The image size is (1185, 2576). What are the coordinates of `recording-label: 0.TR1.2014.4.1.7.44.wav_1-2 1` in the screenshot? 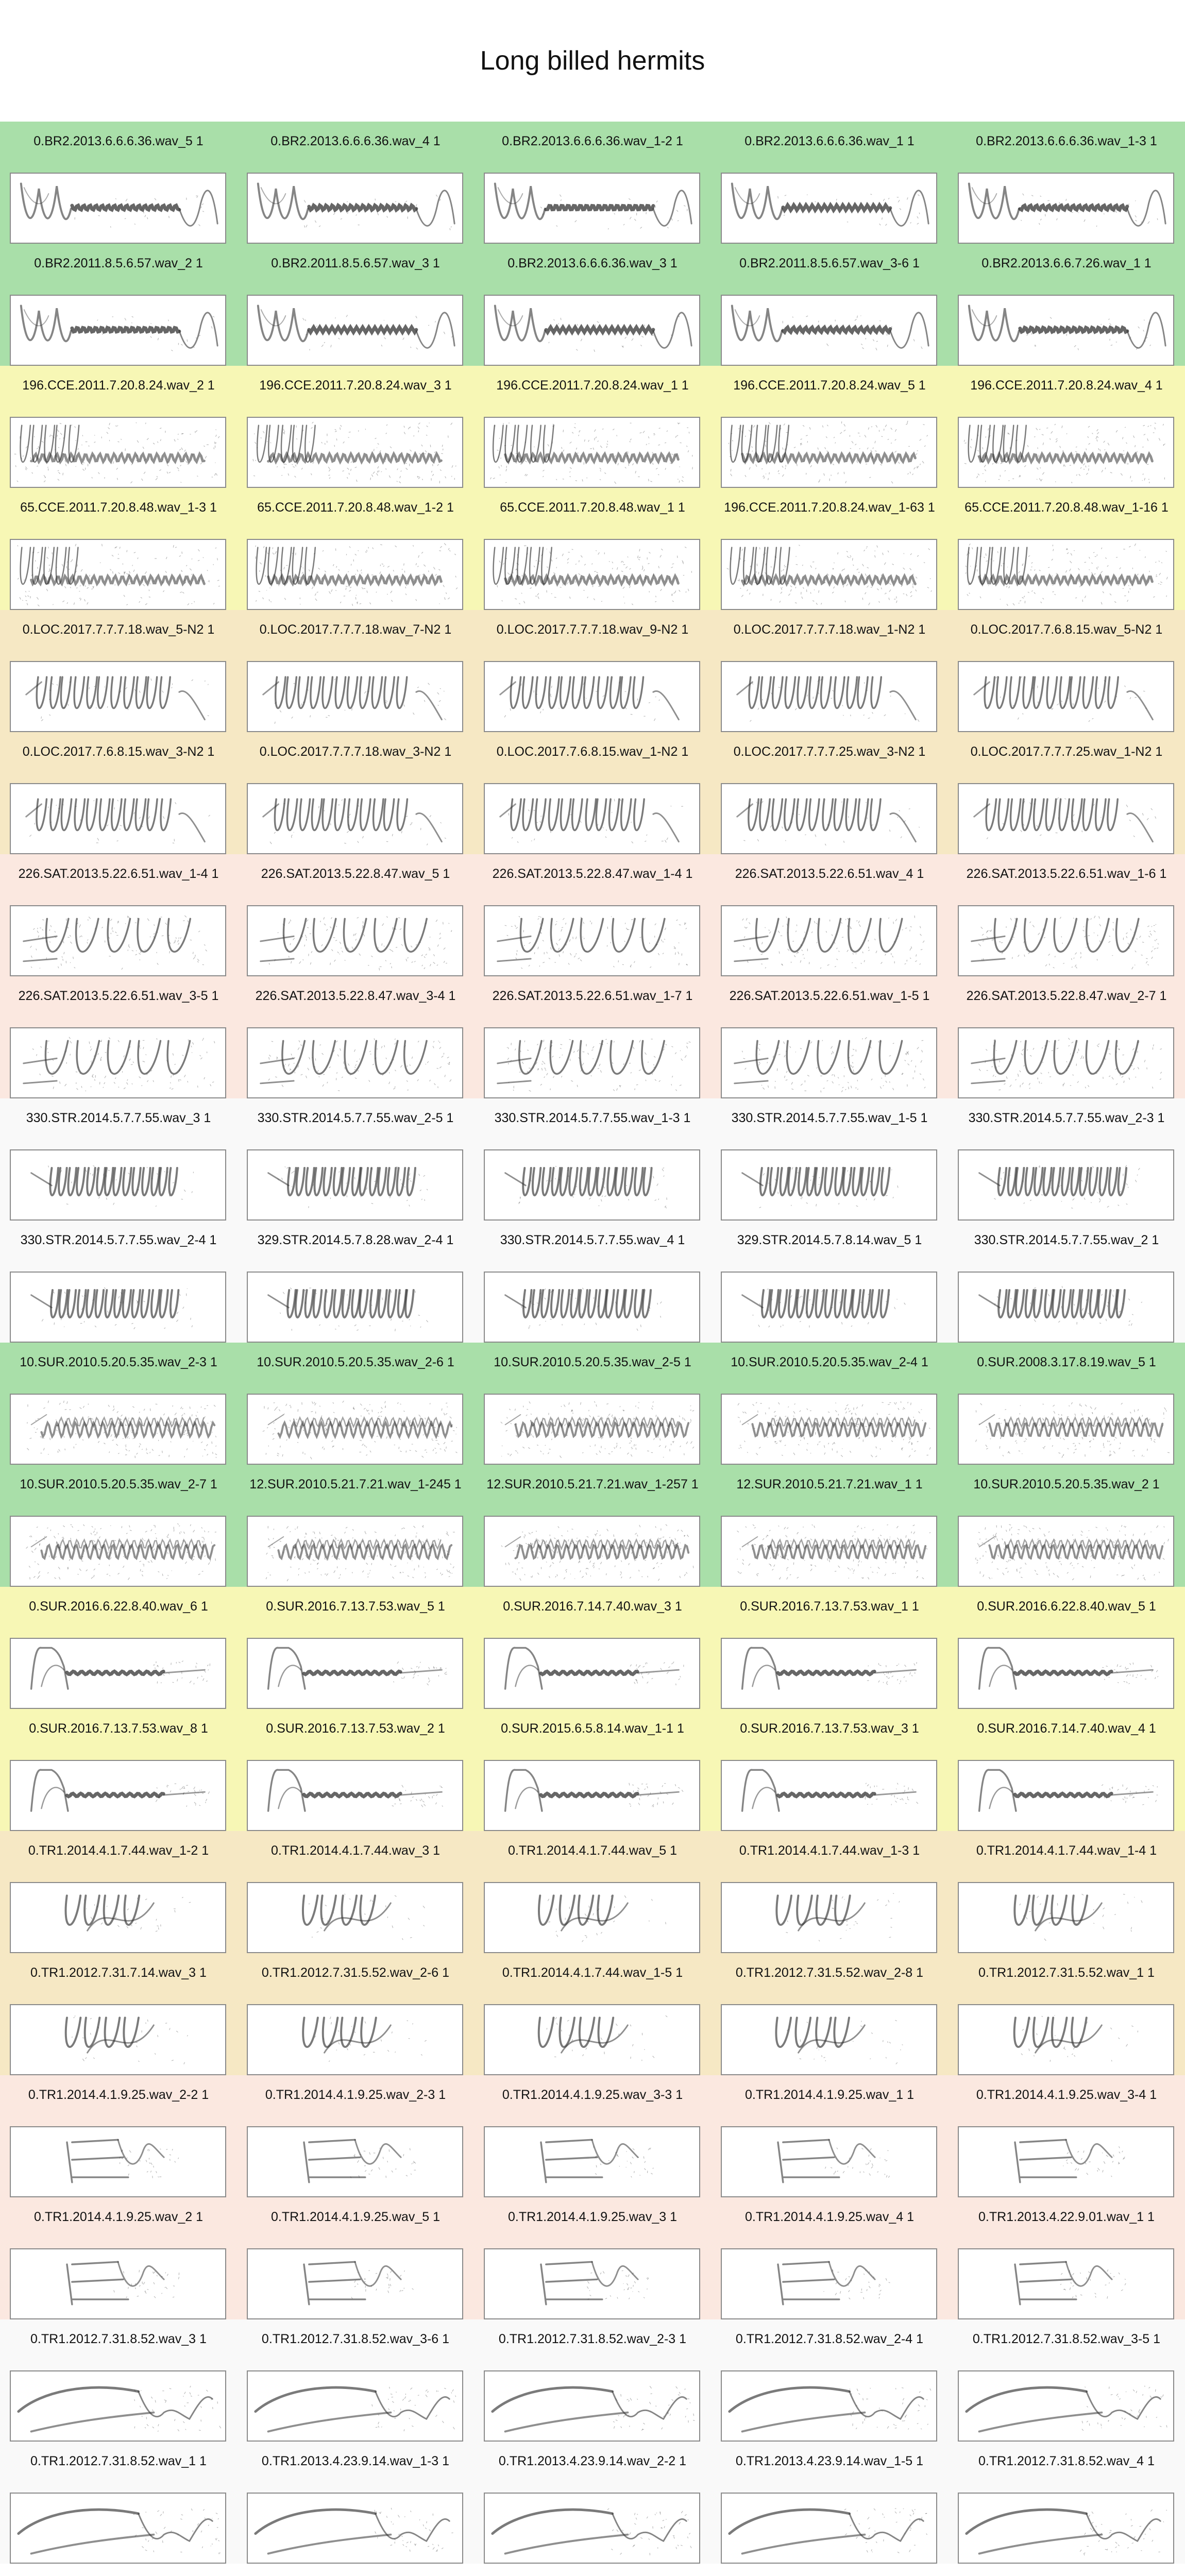 It's located at (118, 1850).